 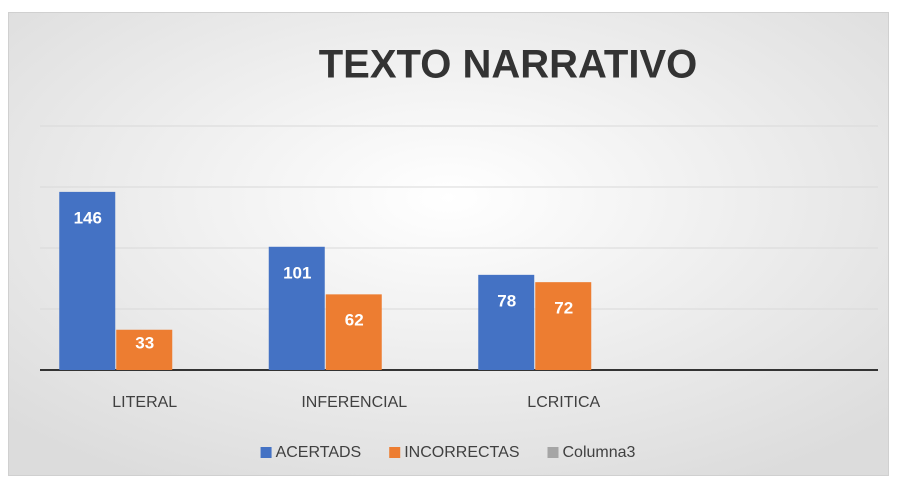 I want to click on legend-label: INCORRECTAS, so click(x=461, y=452).